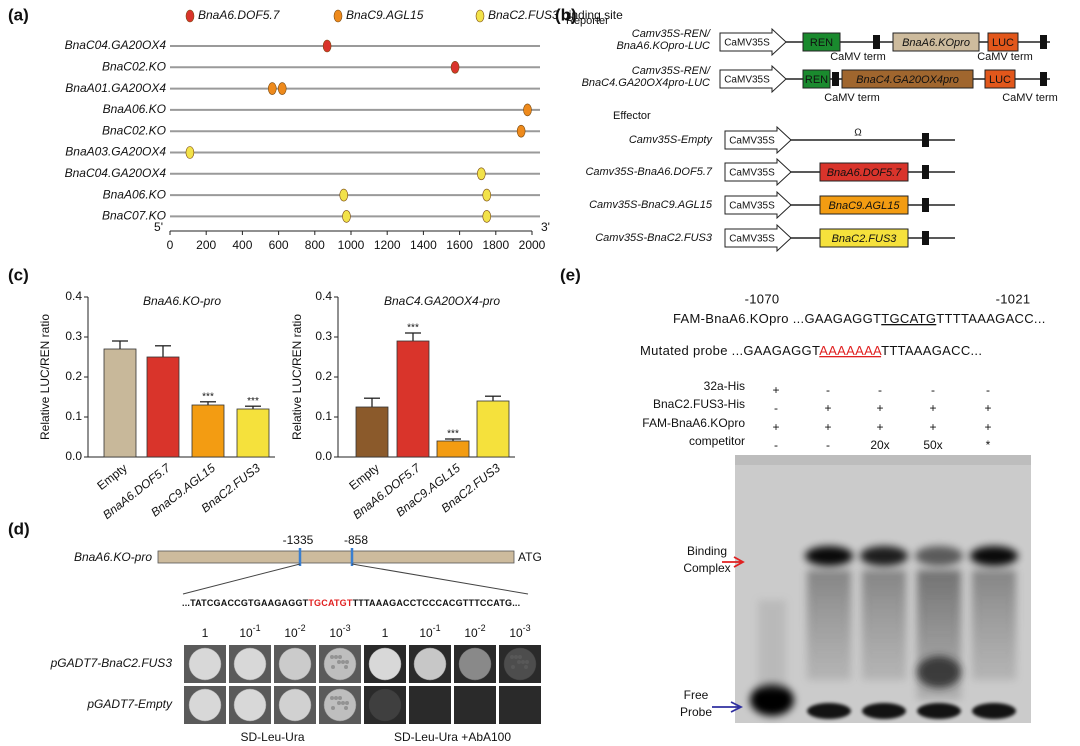 Image resolution: width=1080 pixels, height=746 pixels. Describe the element at coordinates (587, 21) in the screenshot. I see `section-heading: Reporter` at that location.